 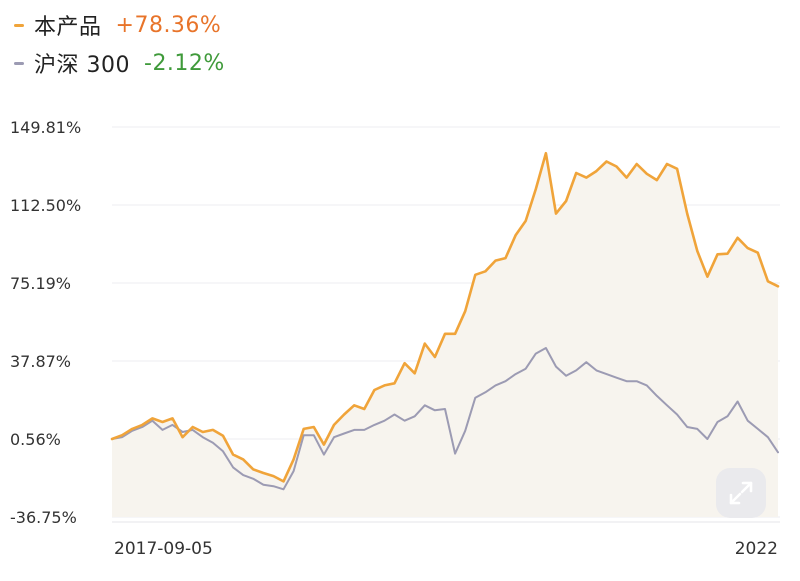 I want to click on legend-item-product: 本产品 +78.36%, so click(x=119, y=25).